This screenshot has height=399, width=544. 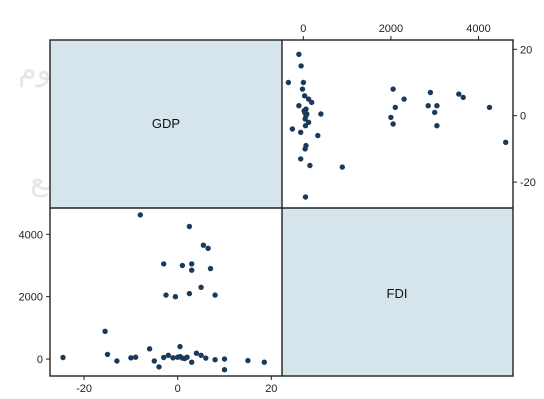 I want to click on fdi-left-tick-label: 2000, so click(x=31, y=298).